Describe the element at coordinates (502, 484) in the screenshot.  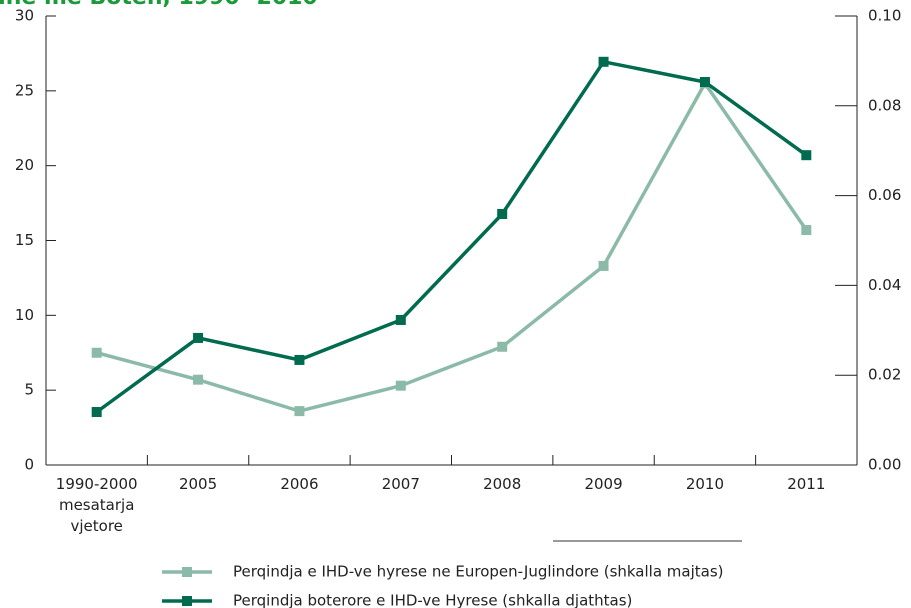
I see `x-tick-label: 2008` at that location.